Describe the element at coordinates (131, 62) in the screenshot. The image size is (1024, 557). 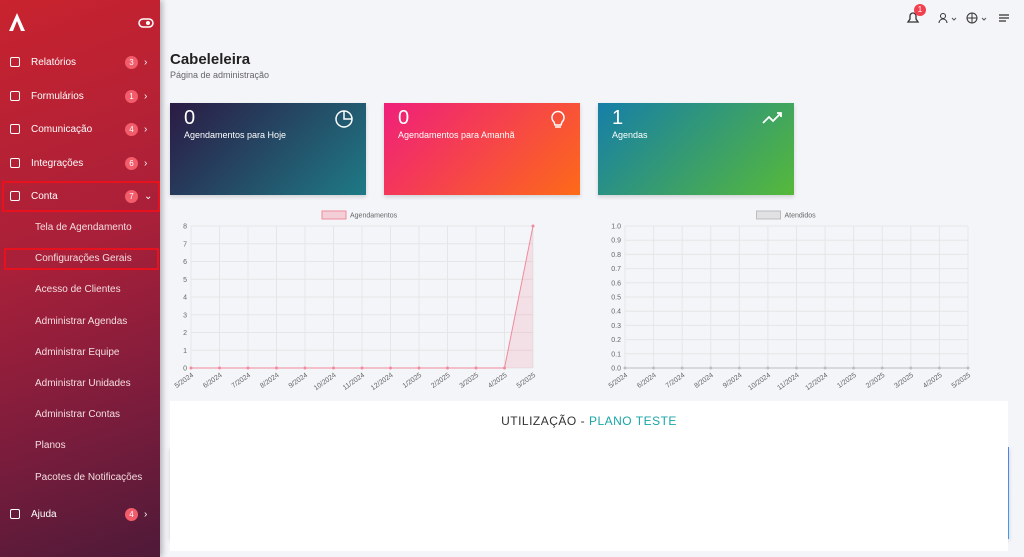
I see `menu-badge: 3` at that location.